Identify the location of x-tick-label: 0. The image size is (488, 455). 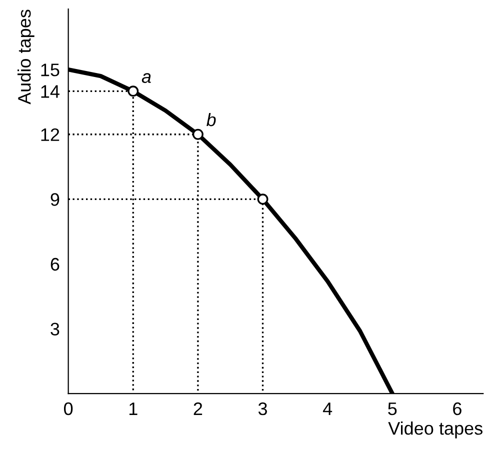
(68, 409).